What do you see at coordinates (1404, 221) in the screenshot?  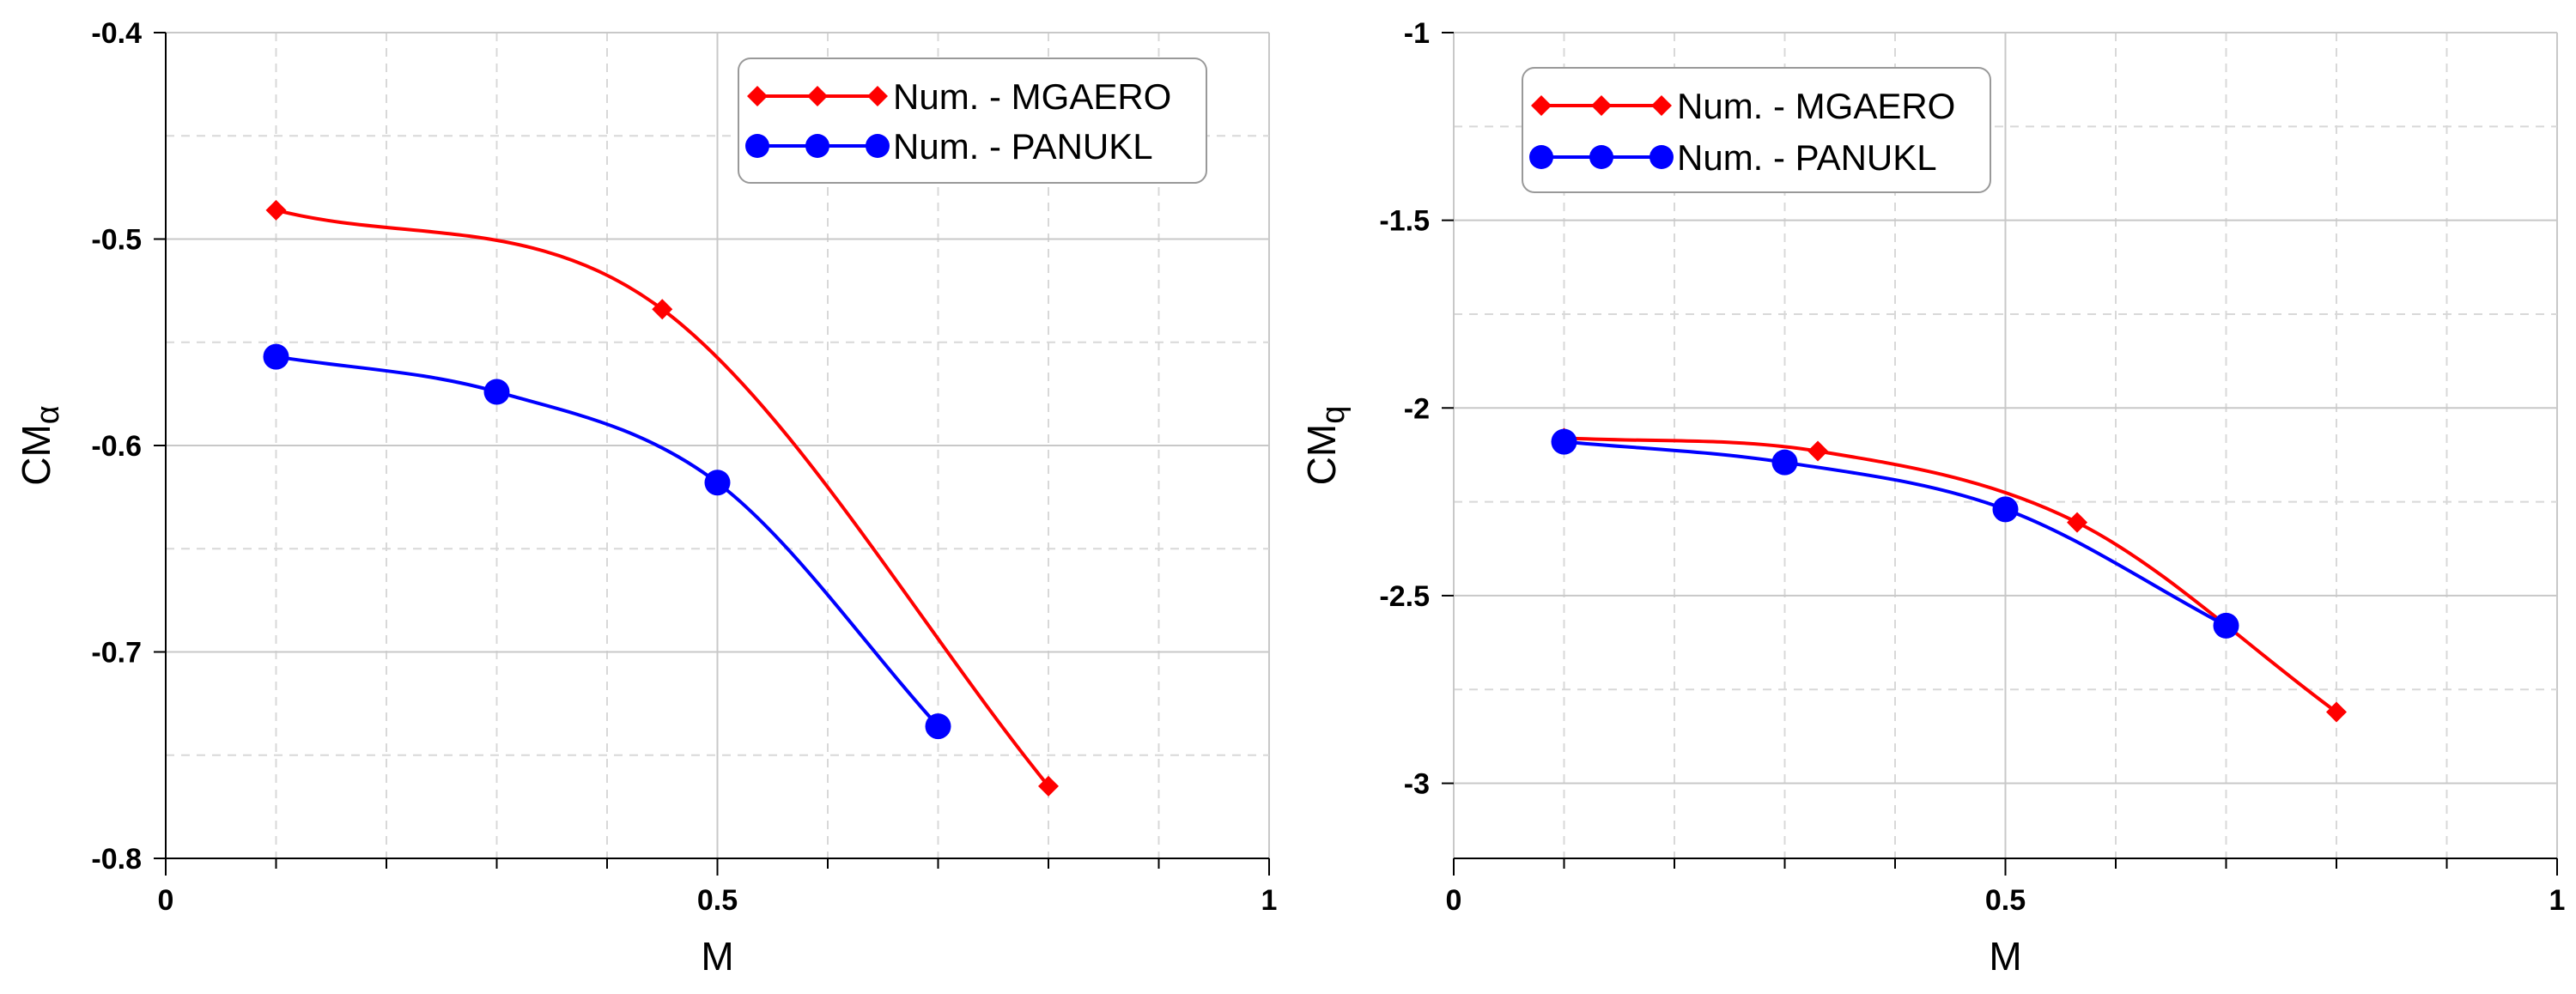 I see `y-tick-label: -1.5` at bounding box center [1404, 221].